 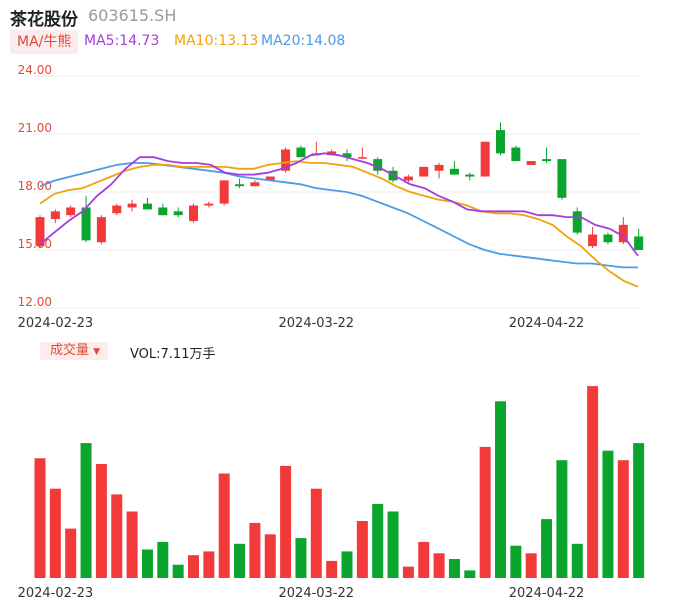 I want to click on ma5-label: MA5:14.73, so click(x=122, y=41).